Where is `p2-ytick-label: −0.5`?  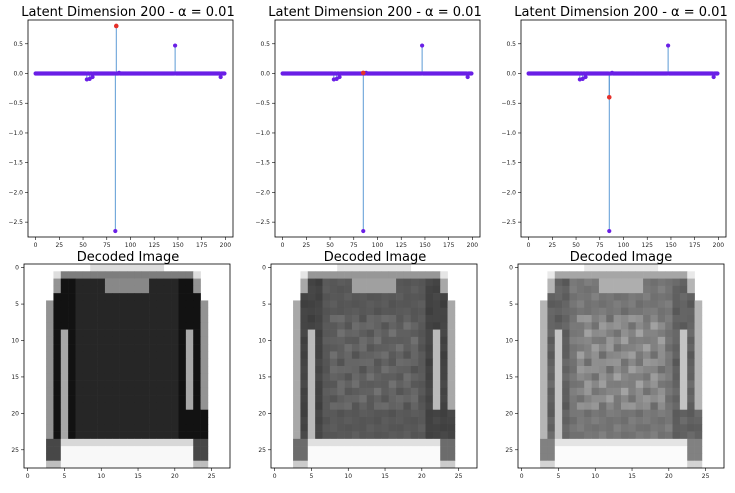
p2-ytick-label: −0.5 is located at coordinates (262, 103).